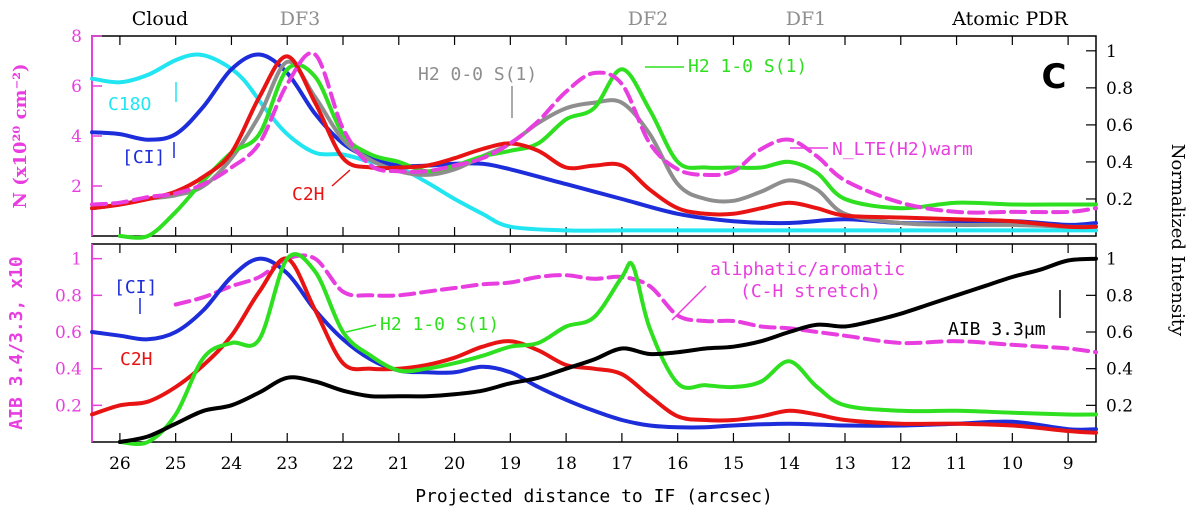  Describe the element at coordinates (16, 342) in the screenshot. I see `bottom-panel-left-axis-label: AIB 3.4/3.3, x10` at that location.